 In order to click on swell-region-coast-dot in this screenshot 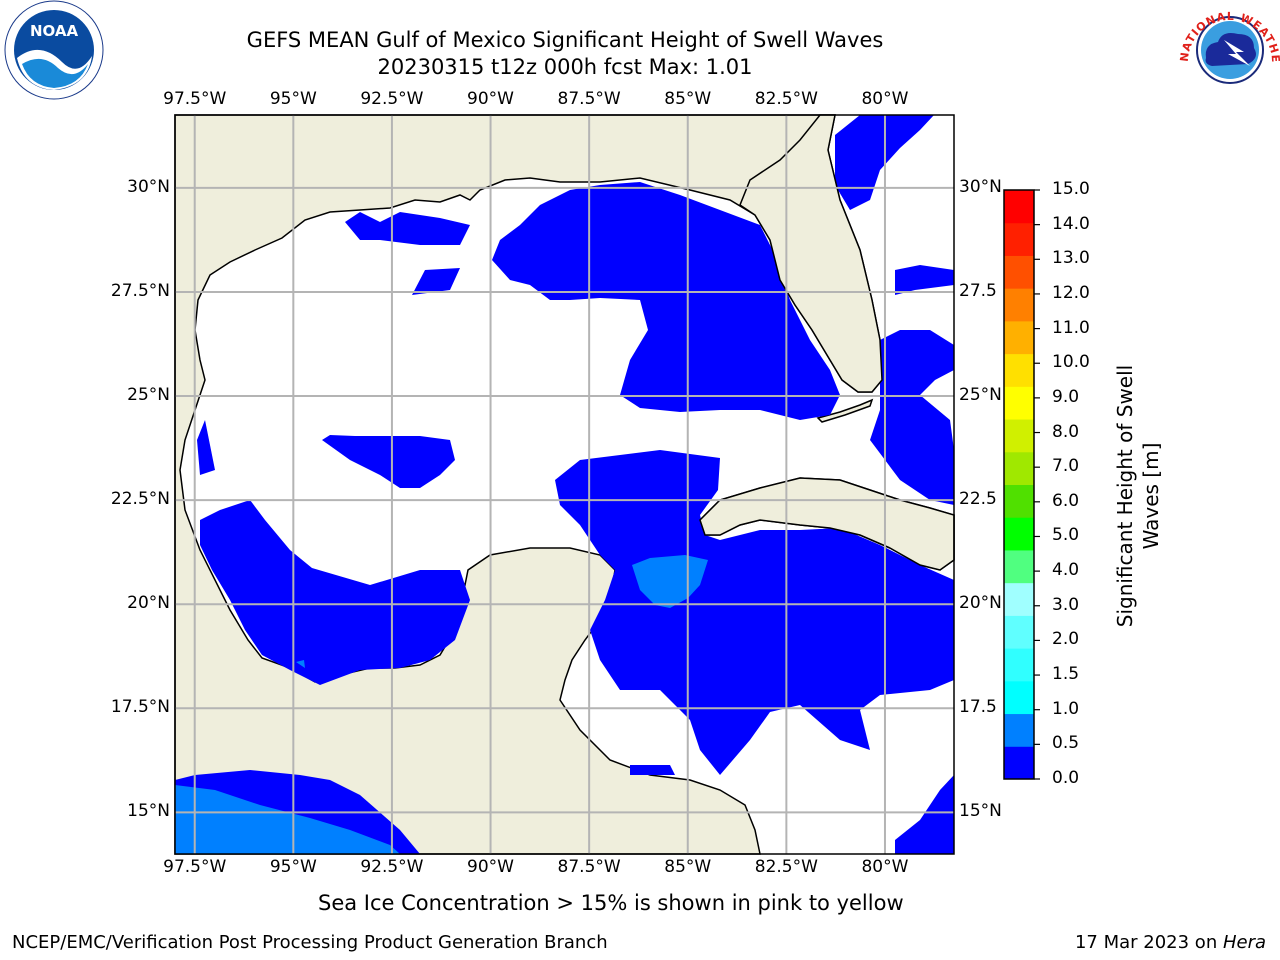, I will do `click(300, 664)`.